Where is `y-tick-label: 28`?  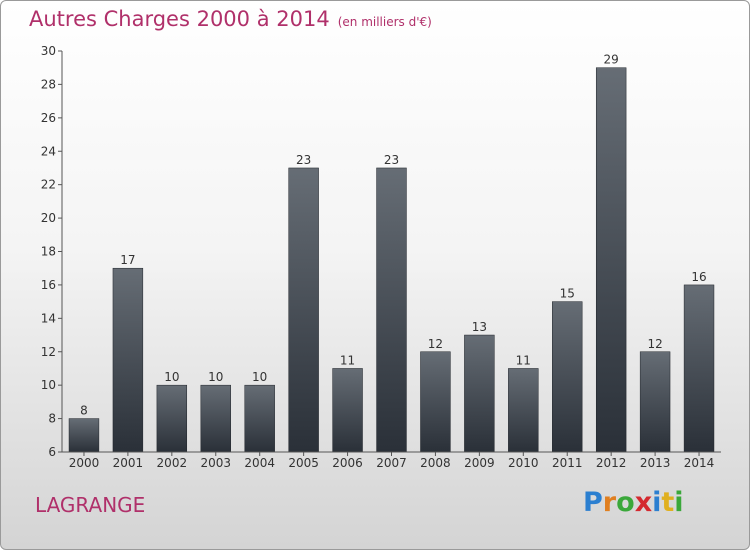 y-tick-label: 28 is located at coordinates (48, 84).